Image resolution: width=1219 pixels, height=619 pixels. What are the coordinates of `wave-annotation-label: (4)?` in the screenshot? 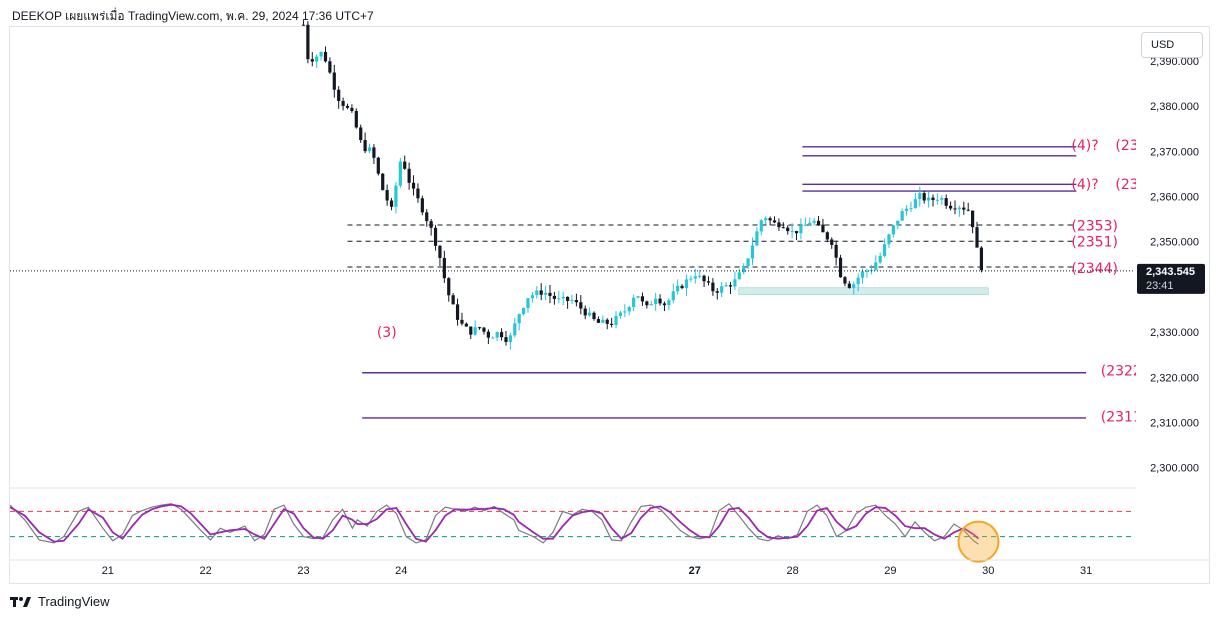 It's located at (1084, 185).